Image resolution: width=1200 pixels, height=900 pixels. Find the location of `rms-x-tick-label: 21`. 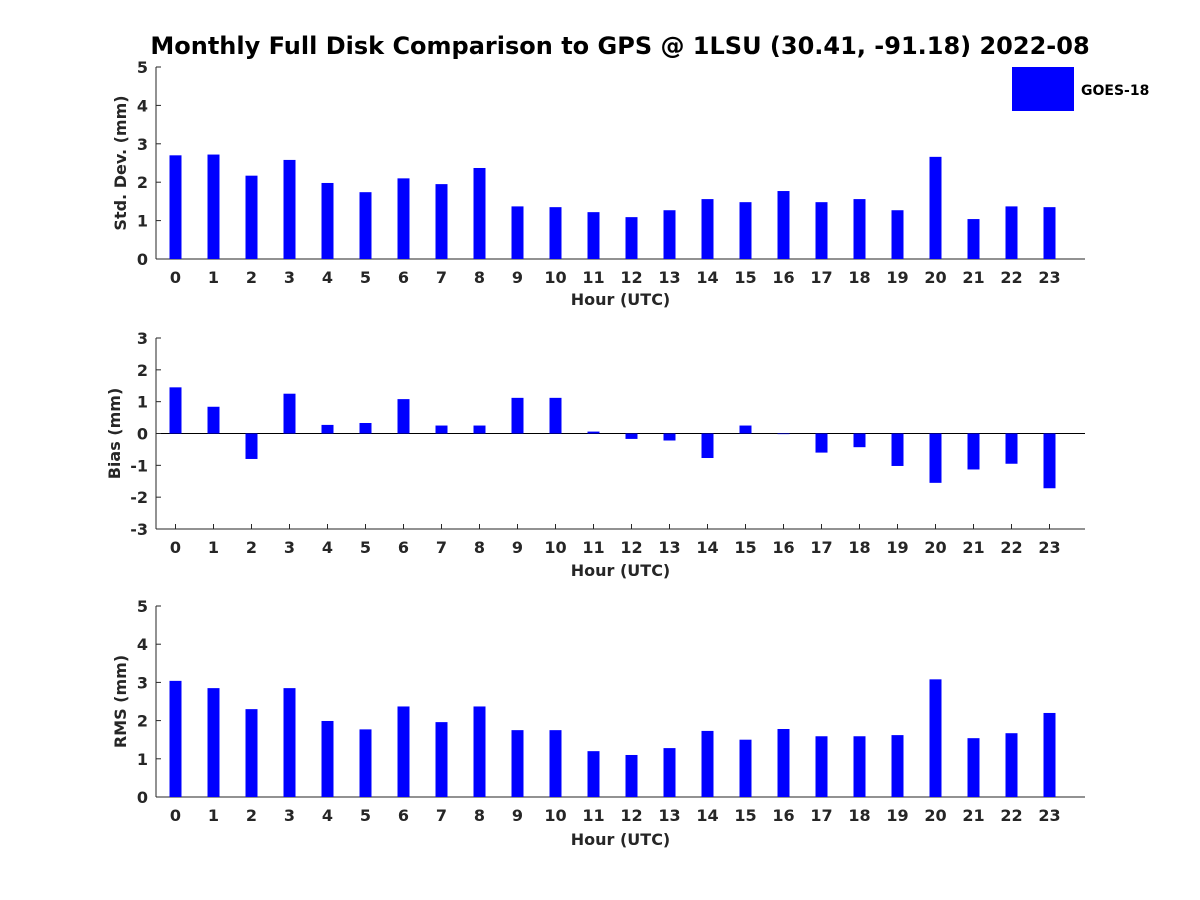

rms-x-tick-label: 21 is located at coordinates (973, 815).